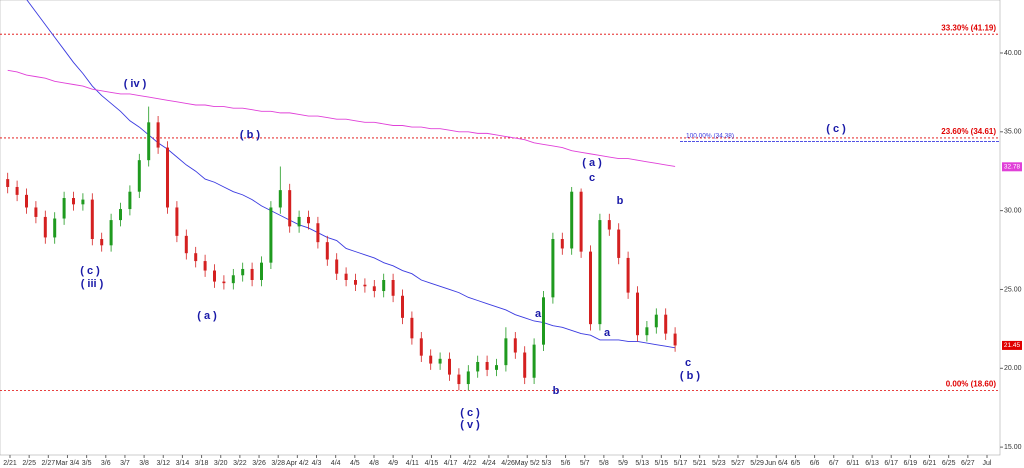 This screenshot has height=468, width=1024. I want to click on level-label: 0.00% (18.60), so click(971, 383).